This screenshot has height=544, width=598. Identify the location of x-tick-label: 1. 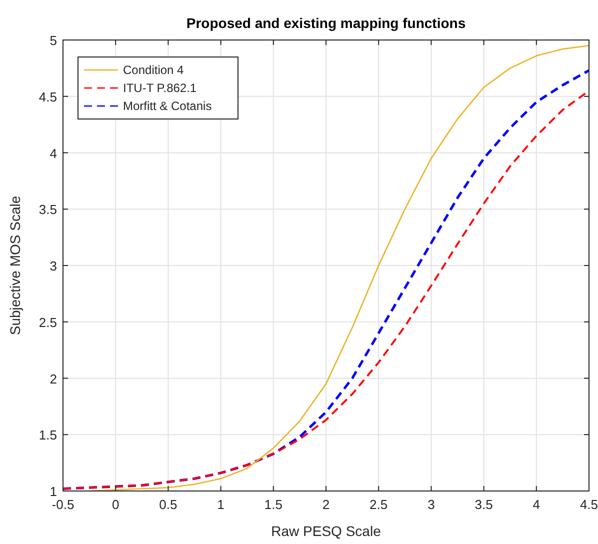
(220, 504).